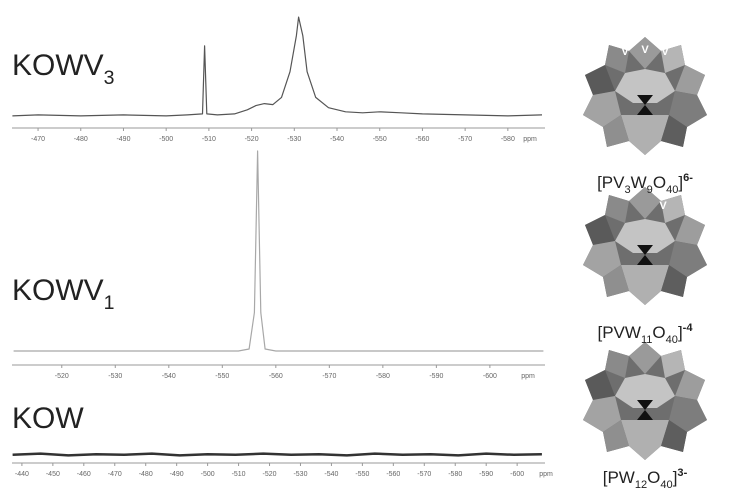 Image resolution: width=730 pixels, height=488 pixels. Describe the element at coordinates (53, 474) in the screenshot. I see `x-tick-label: -450` at that location.